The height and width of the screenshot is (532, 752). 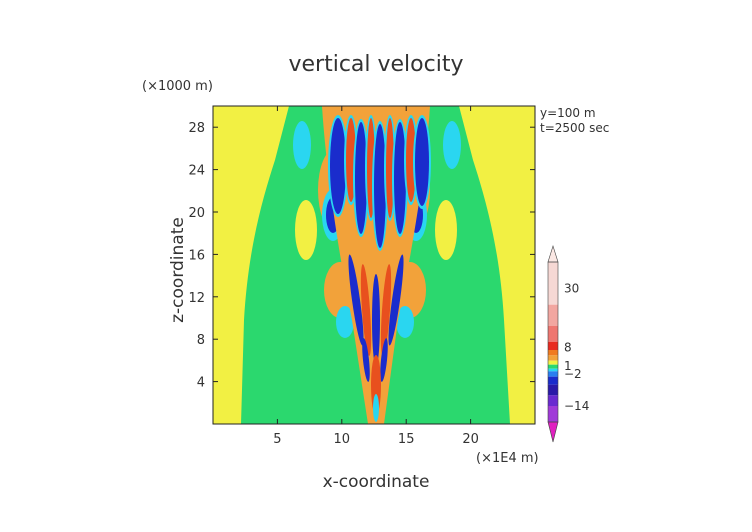 What do you see at coordinates (342, 439) in the screenshot?
I see `x-tick-label: 10` at bounding box center [342, 439].